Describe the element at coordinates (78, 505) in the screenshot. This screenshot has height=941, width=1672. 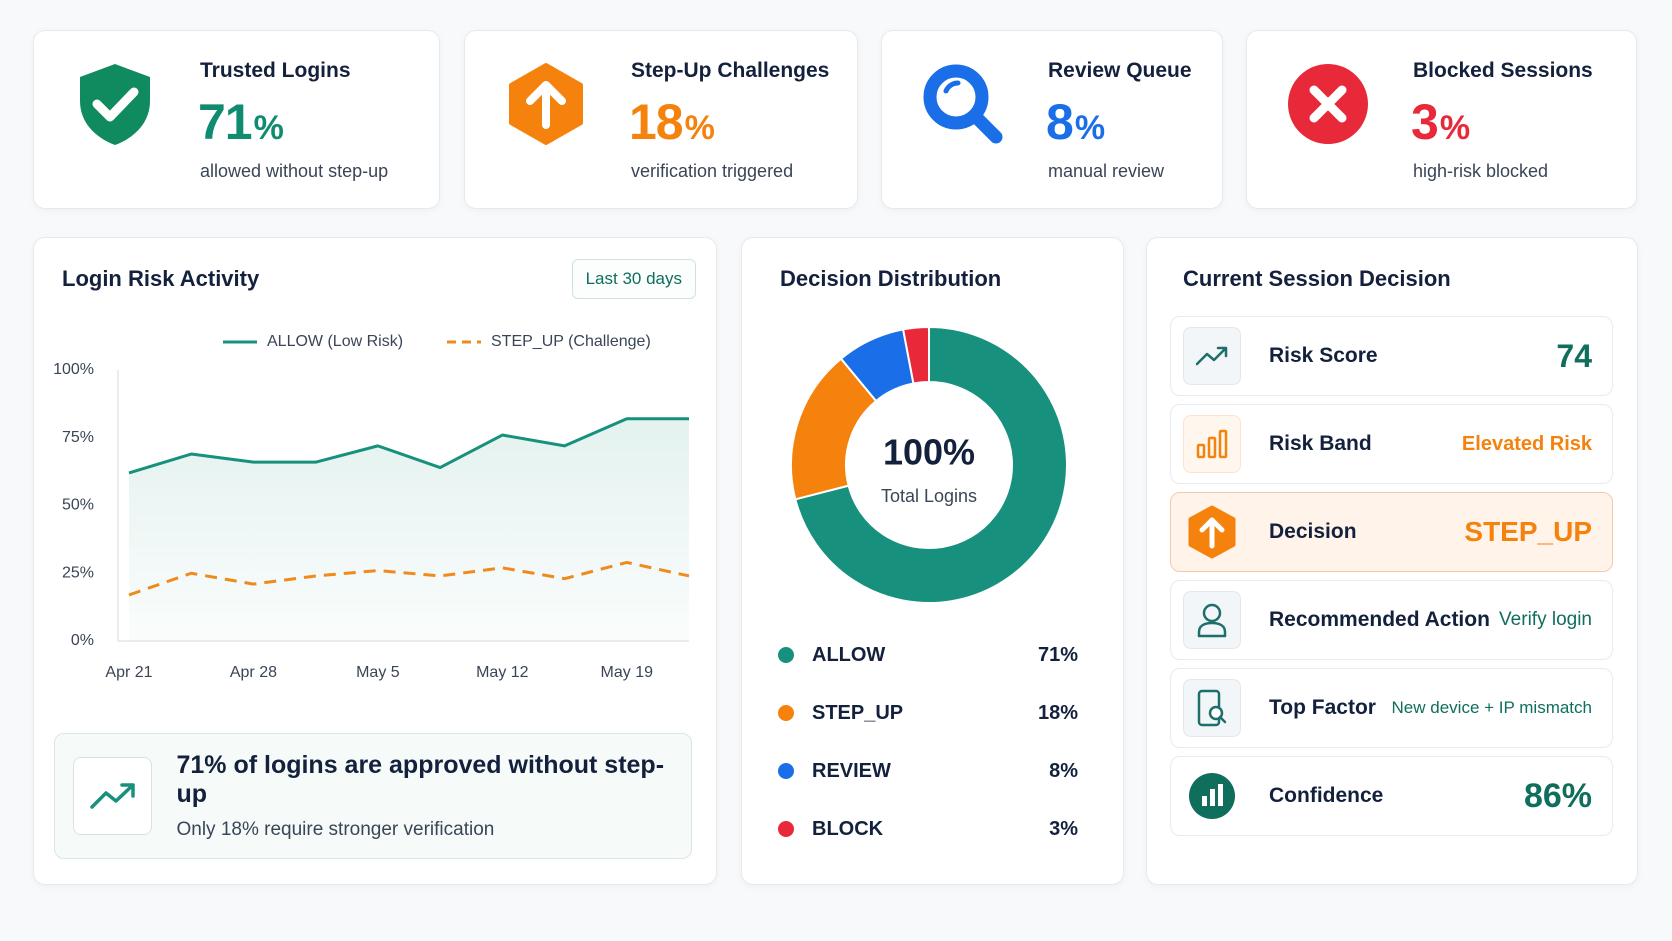
I see `y-tick-label: 50%` at that location.